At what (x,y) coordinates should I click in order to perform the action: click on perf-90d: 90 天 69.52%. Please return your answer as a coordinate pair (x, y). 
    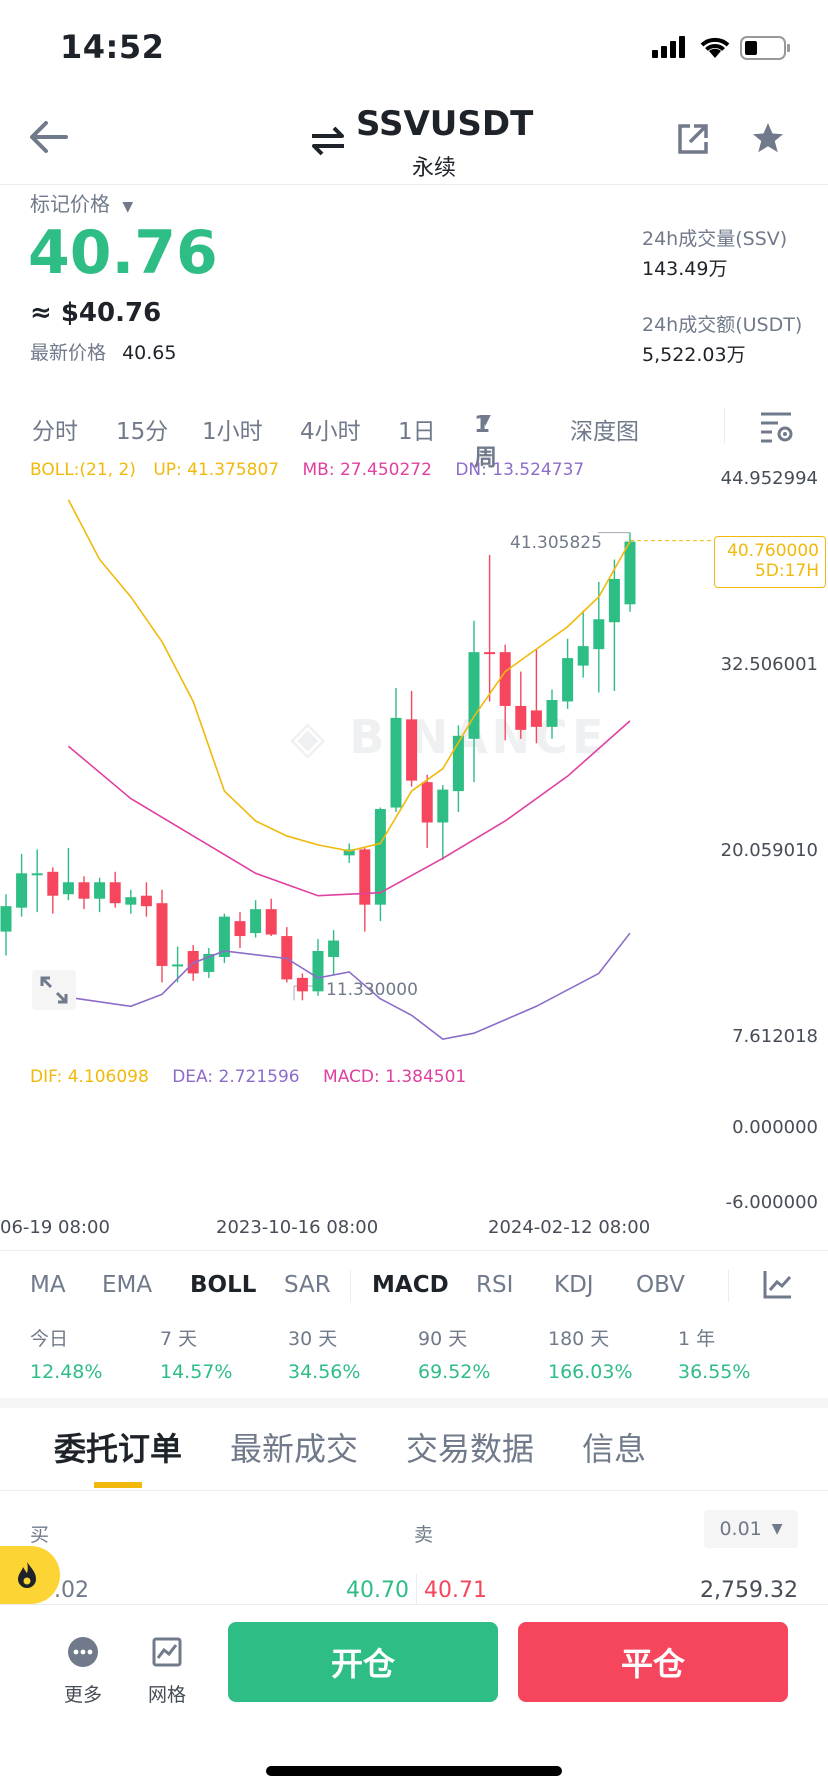
    Looking at the image, I should click on (478, 1353).